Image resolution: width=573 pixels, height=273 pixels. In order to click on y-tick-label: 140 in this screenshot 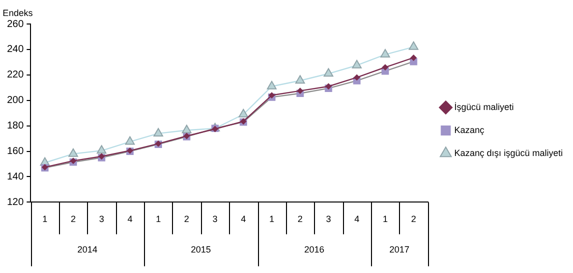, I will do `click(15, 176)`.